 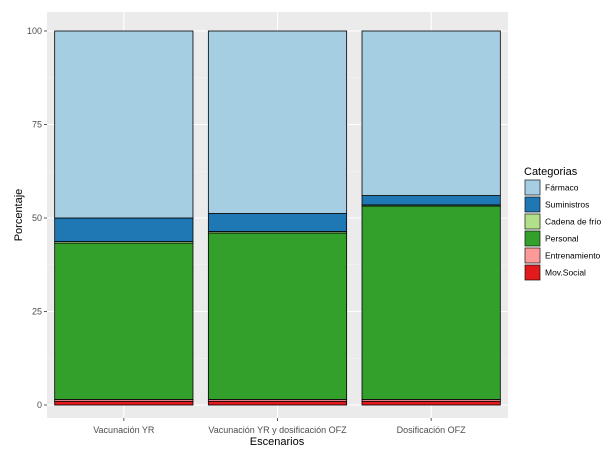 I want to click on y-axis-ticks: 0 25 50 75 100, so click(x=37, y=218).